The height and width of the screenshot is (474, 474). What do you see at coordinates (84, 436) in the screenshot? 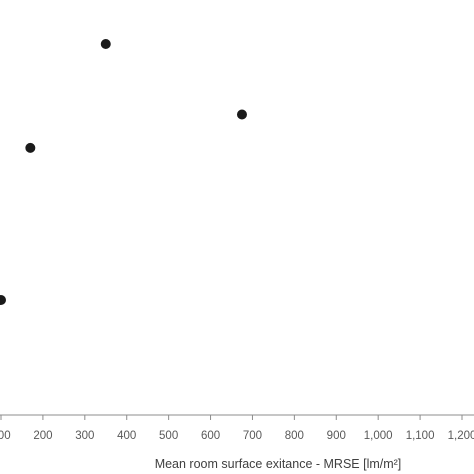
I see `x-tick-label-300: 300` at bounding box center [84, 436].